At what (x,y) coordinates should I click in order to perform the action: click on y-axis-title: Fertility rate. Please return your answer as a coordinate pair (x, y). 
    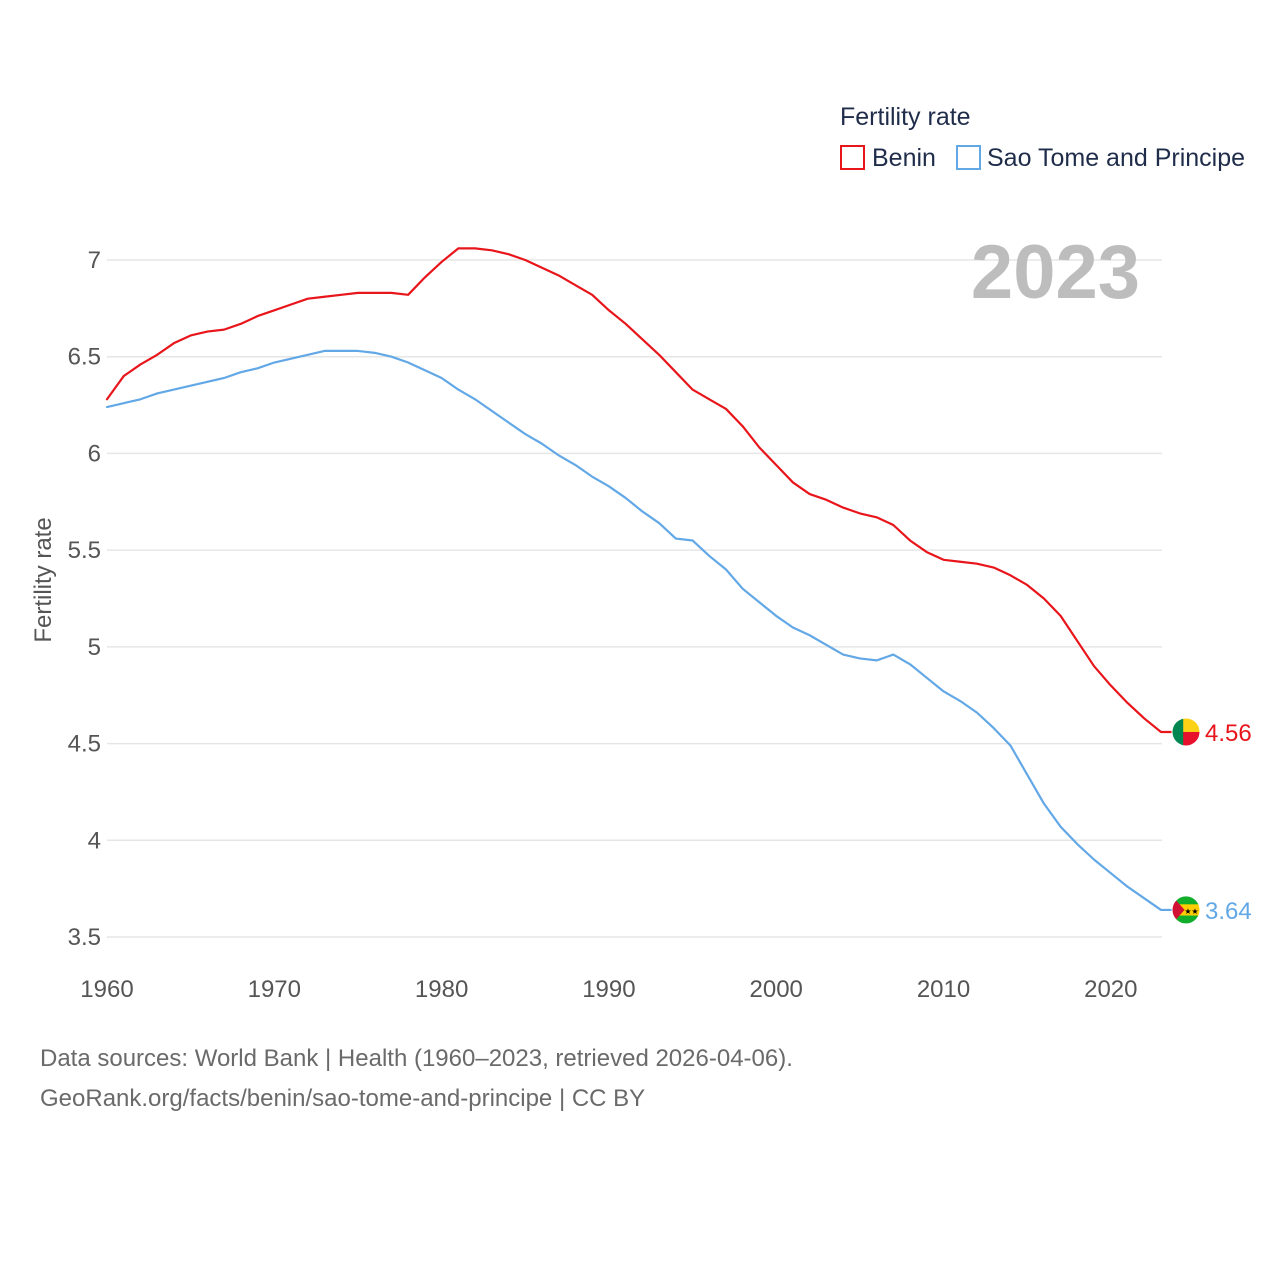
    Looking at the image, I should click on (43, 579).